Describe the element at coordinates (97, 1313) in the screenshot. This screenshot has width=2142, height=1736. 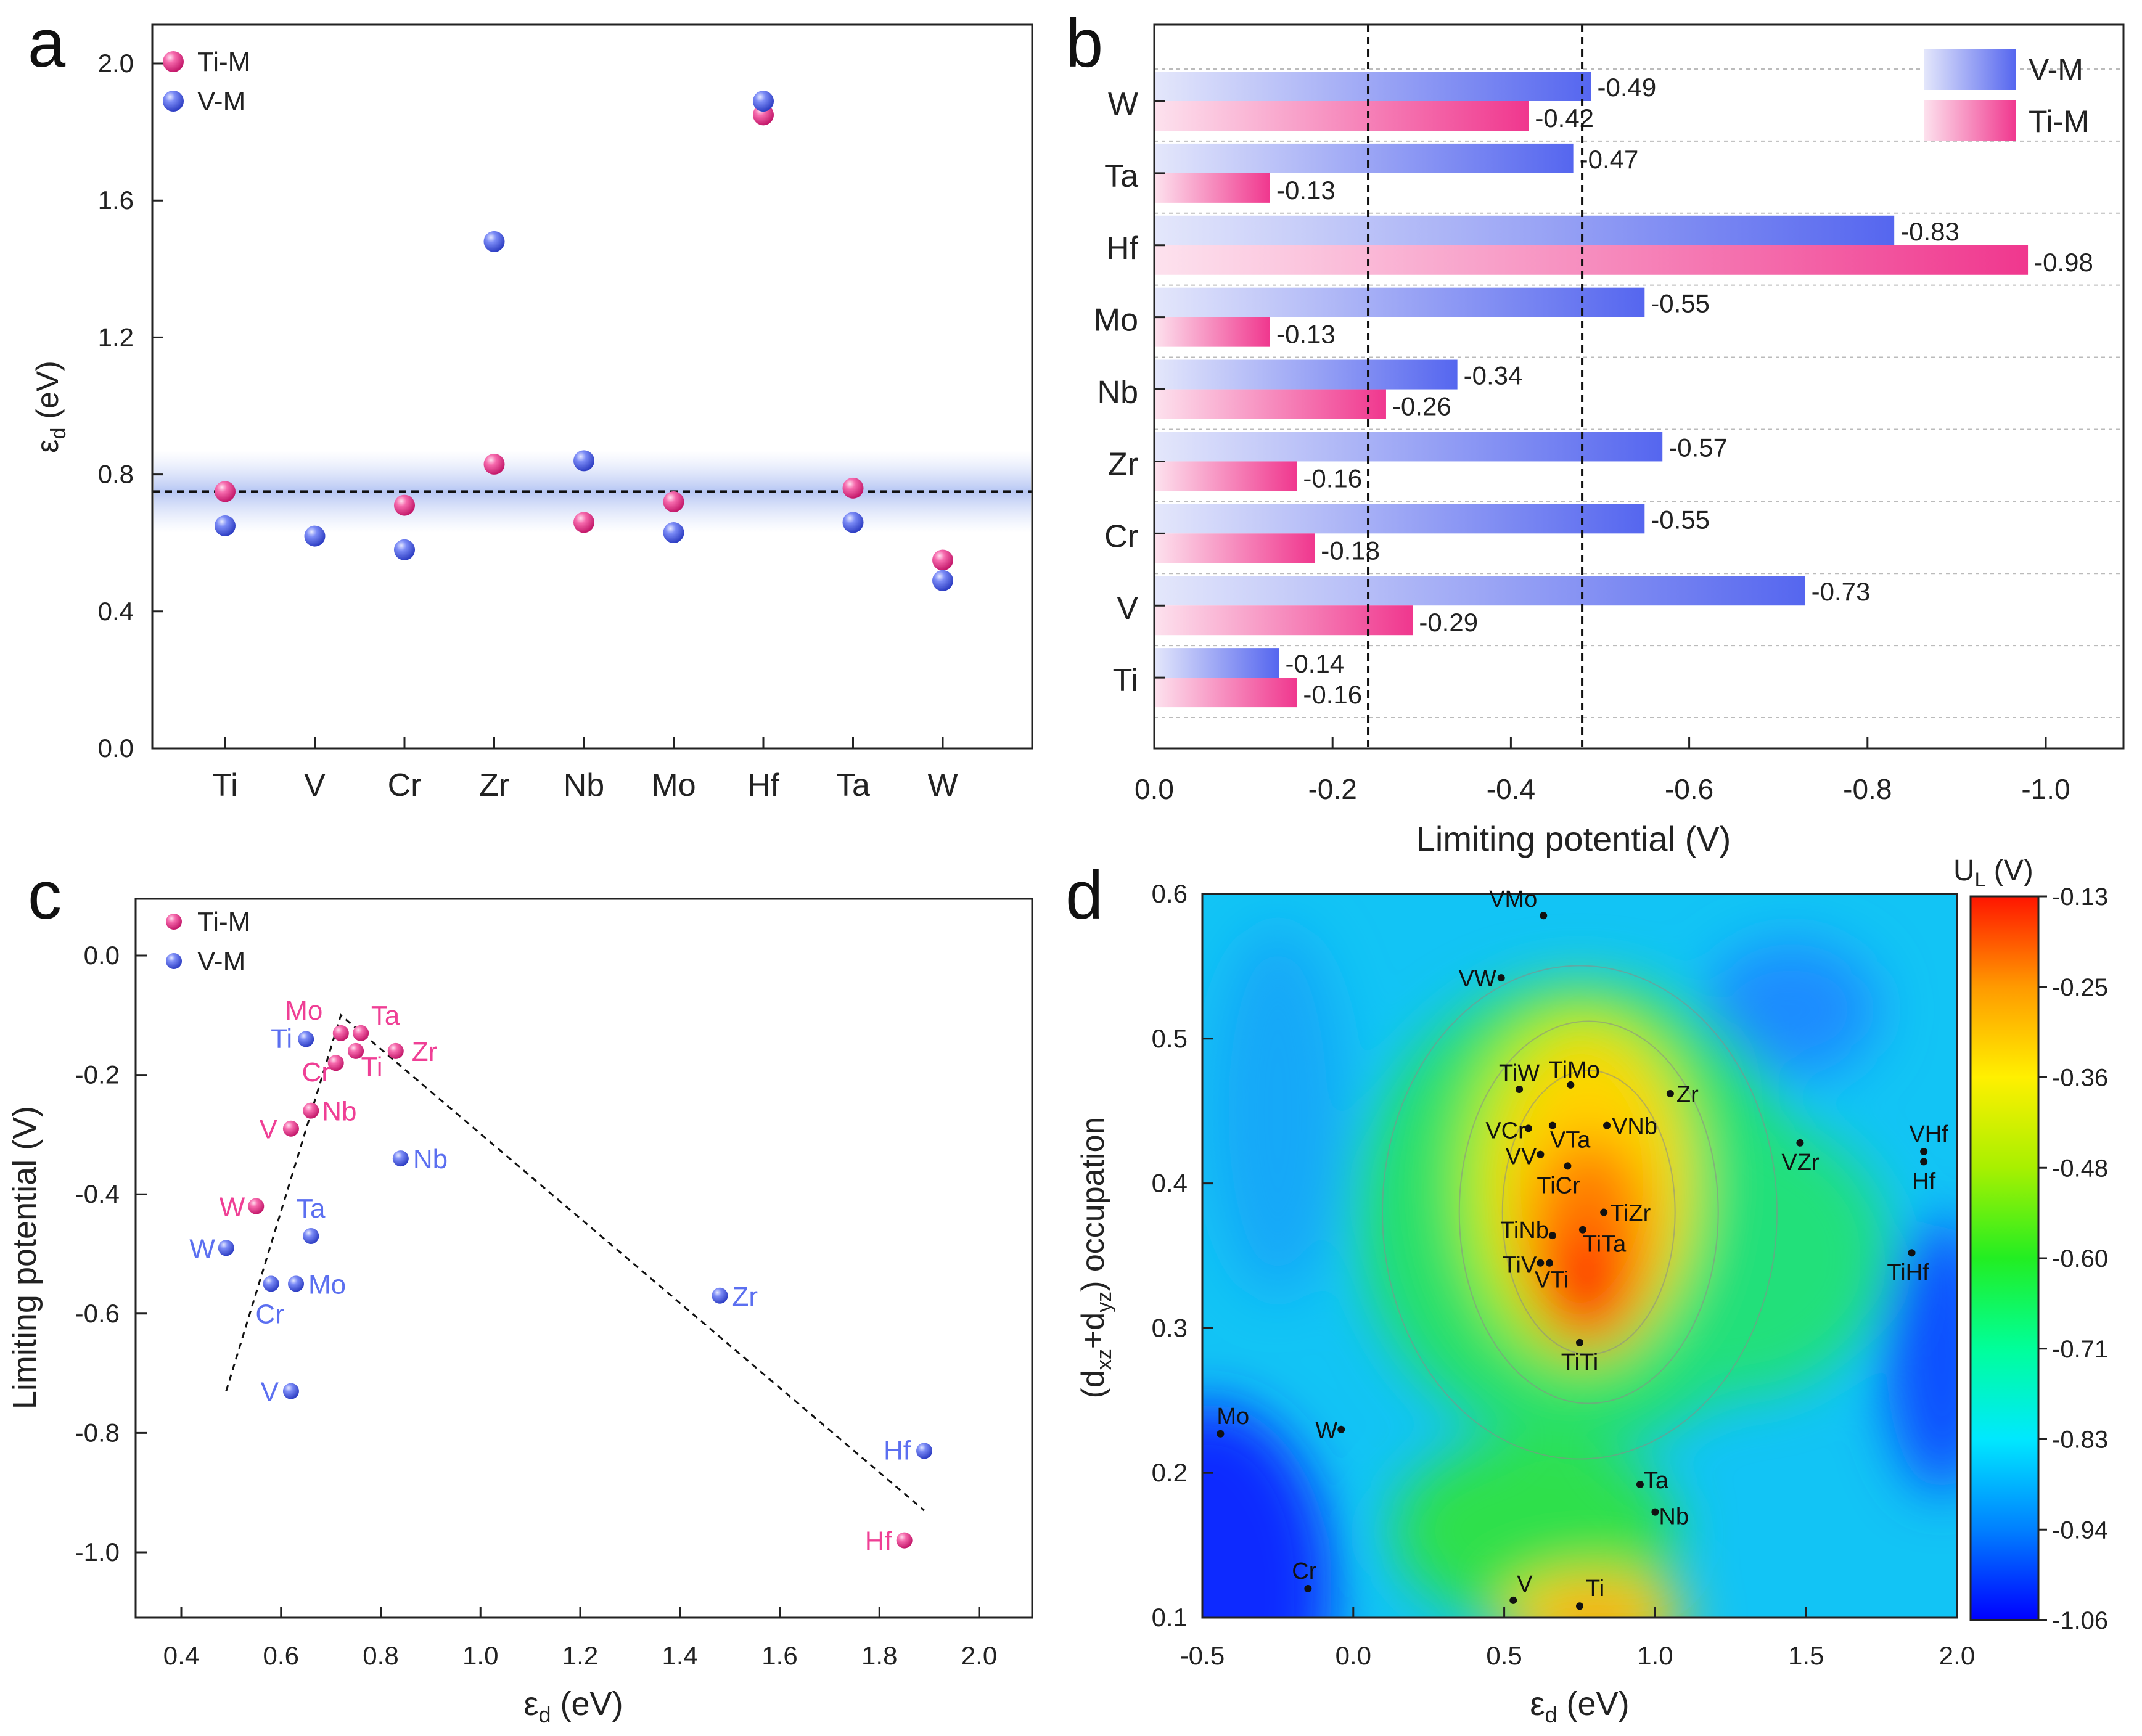
I see `y-tick-label: -0.6` at that location.